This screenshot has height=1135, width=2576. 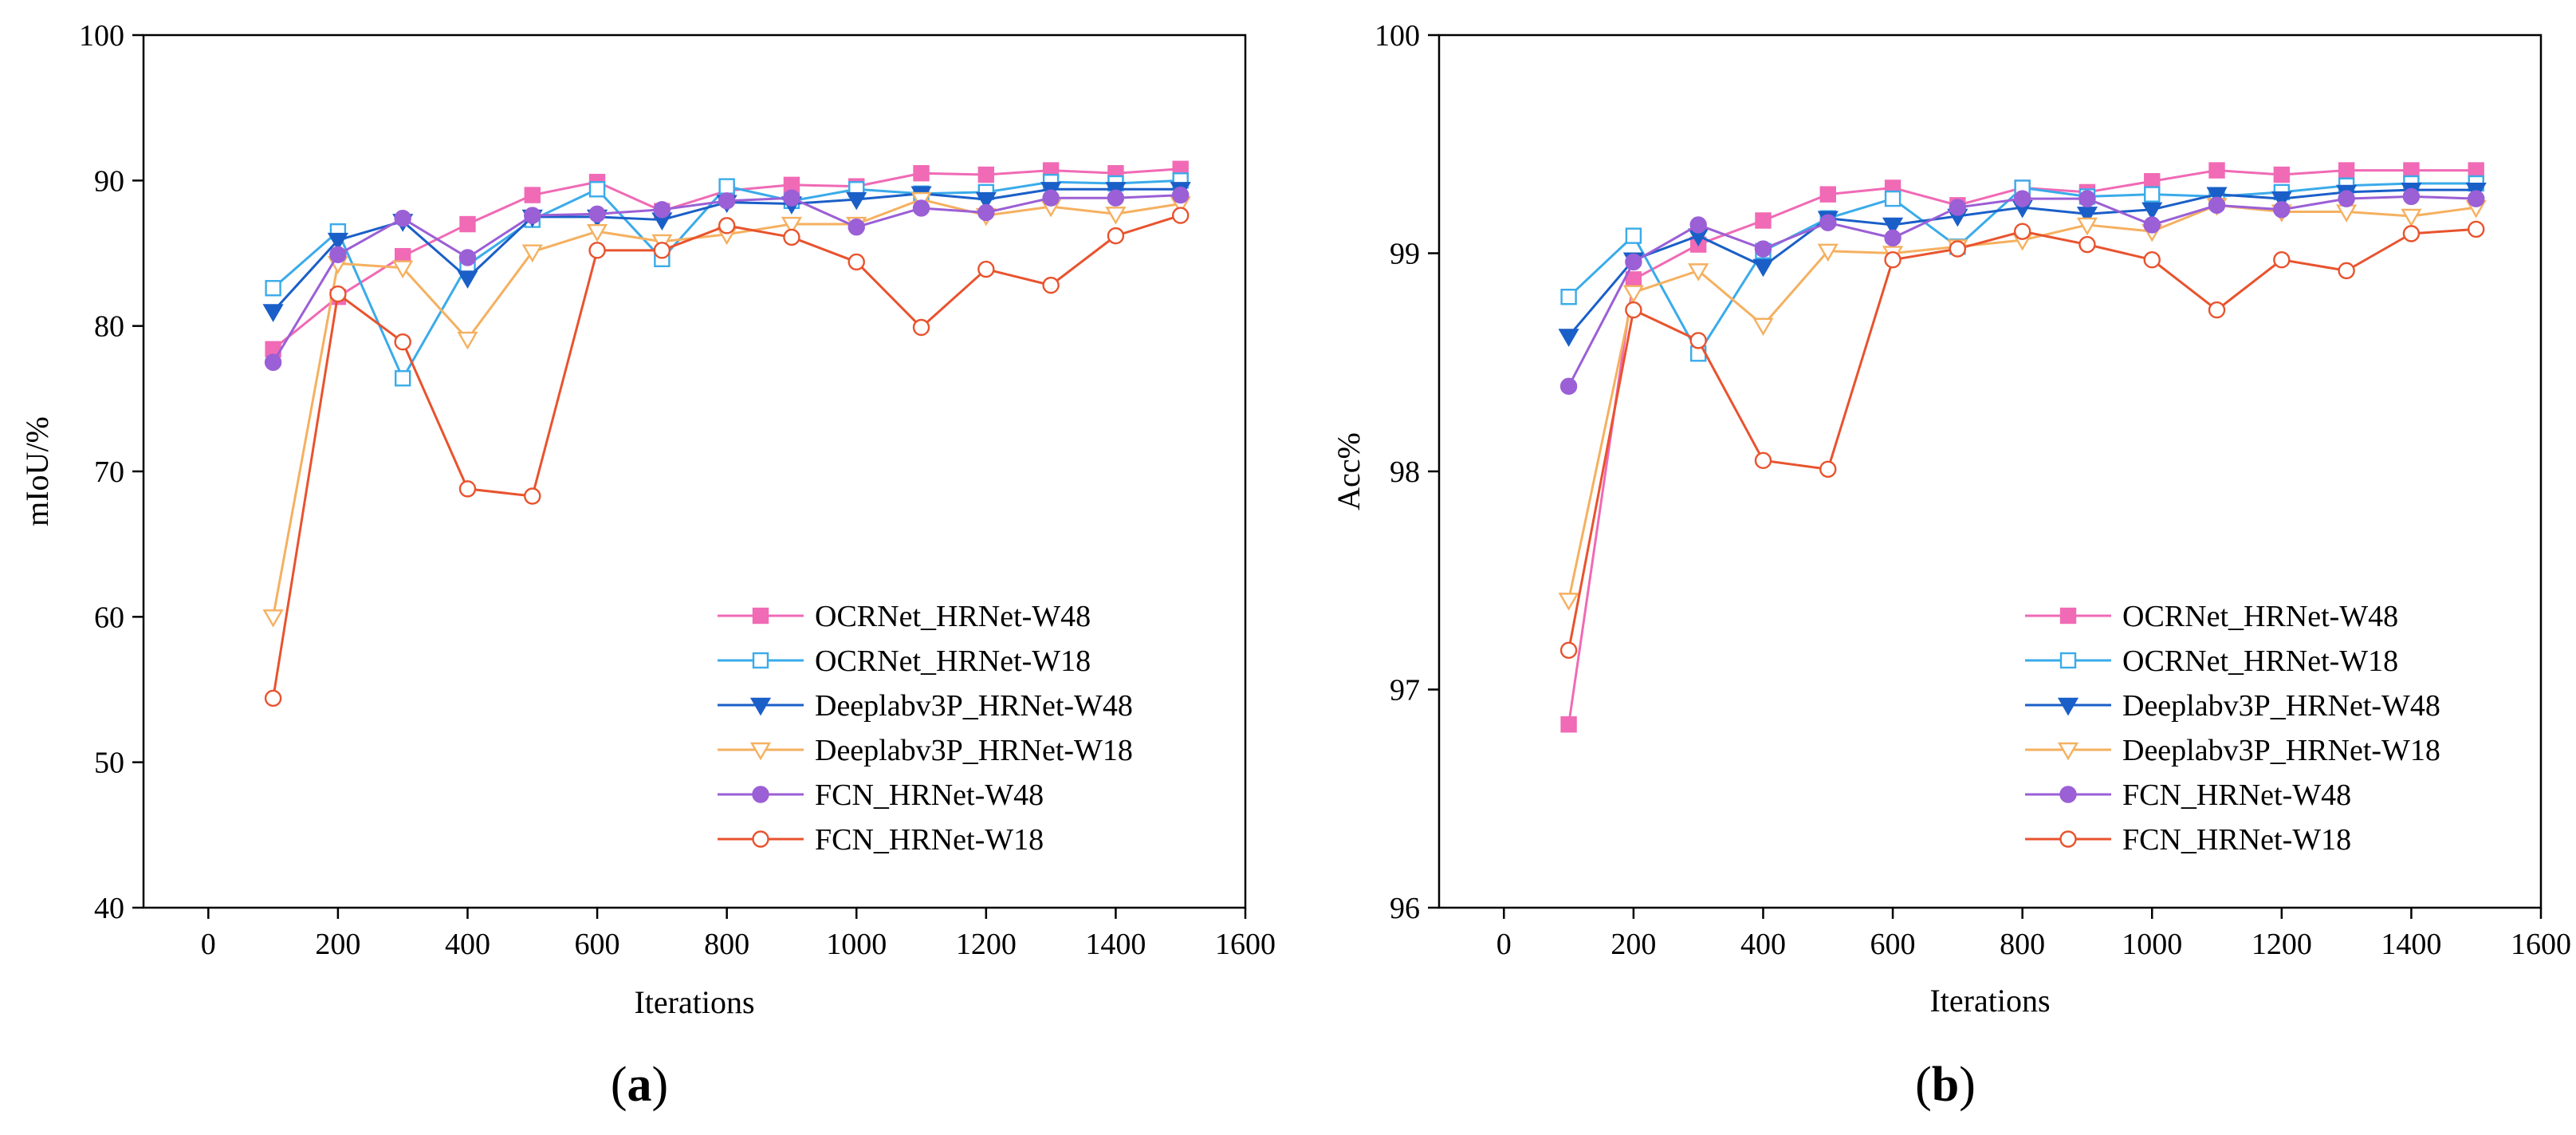 What do you see at coordinates (1990, 1001) in the screenshot?
I see `x-axis-title: Iterations` at bounding box center [1990, 1001].